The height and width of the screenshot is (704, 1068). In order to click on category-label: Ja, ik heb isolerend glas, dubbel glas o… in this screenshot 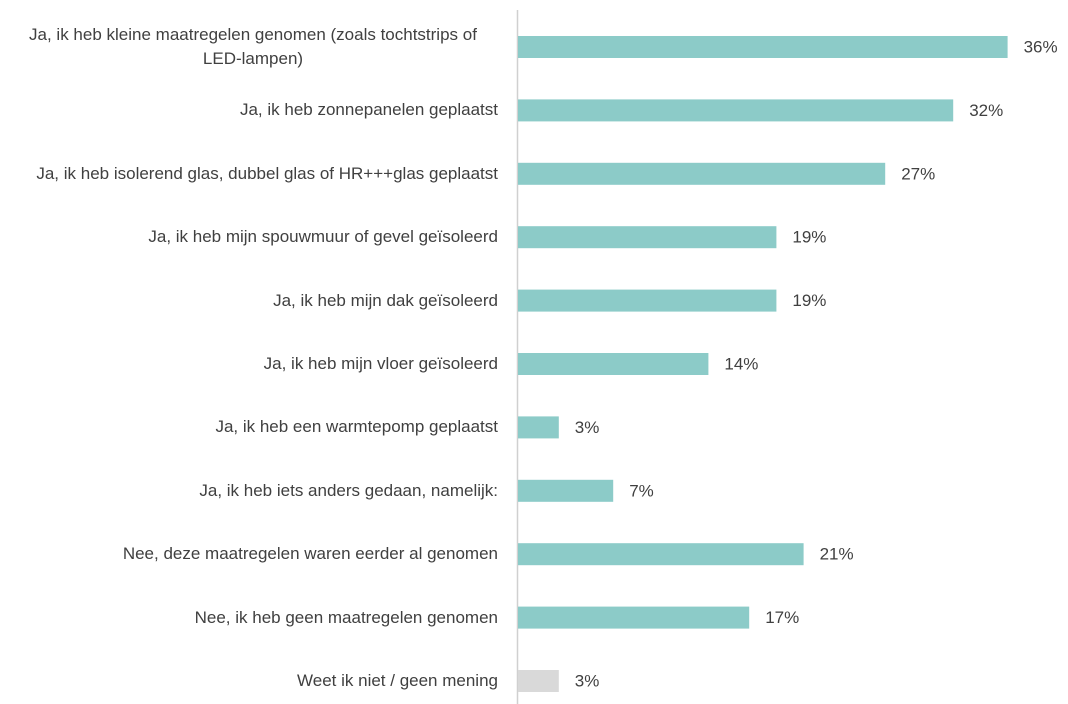, I will do `click(267, 173)`.